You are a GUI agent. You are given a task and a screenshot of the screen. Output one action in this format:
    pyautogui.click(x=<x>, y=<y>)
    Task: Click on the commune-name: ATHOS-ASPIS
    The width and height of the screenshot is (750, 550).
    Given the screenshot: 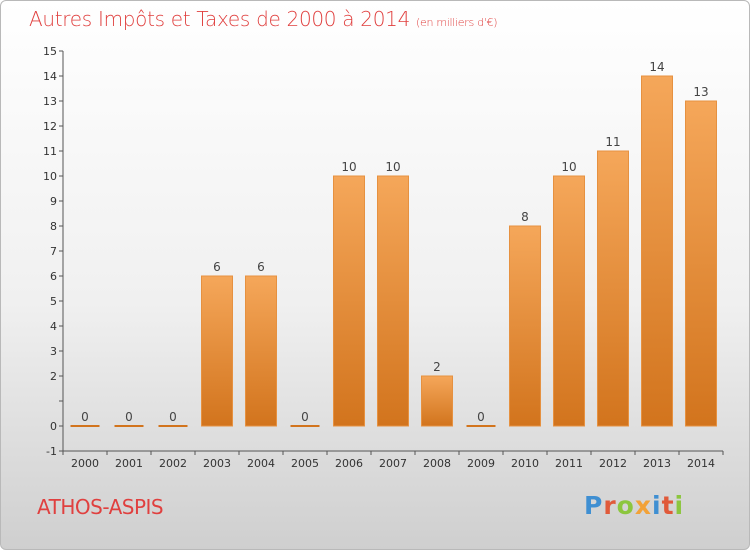 What is the action you would take?
    pyautogui.click(x=100, y=507)
    